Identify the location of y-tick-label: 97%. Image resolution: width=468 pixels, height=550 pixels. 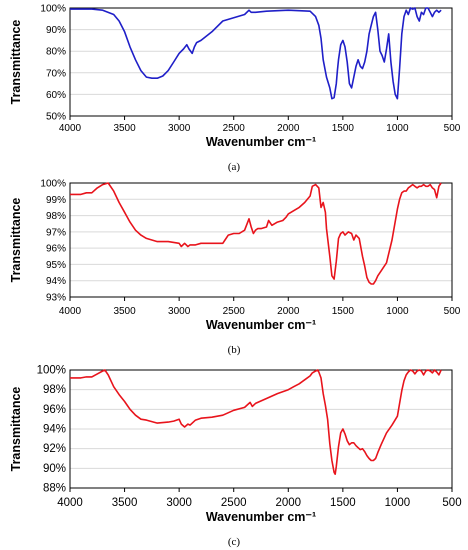
(56, 232).